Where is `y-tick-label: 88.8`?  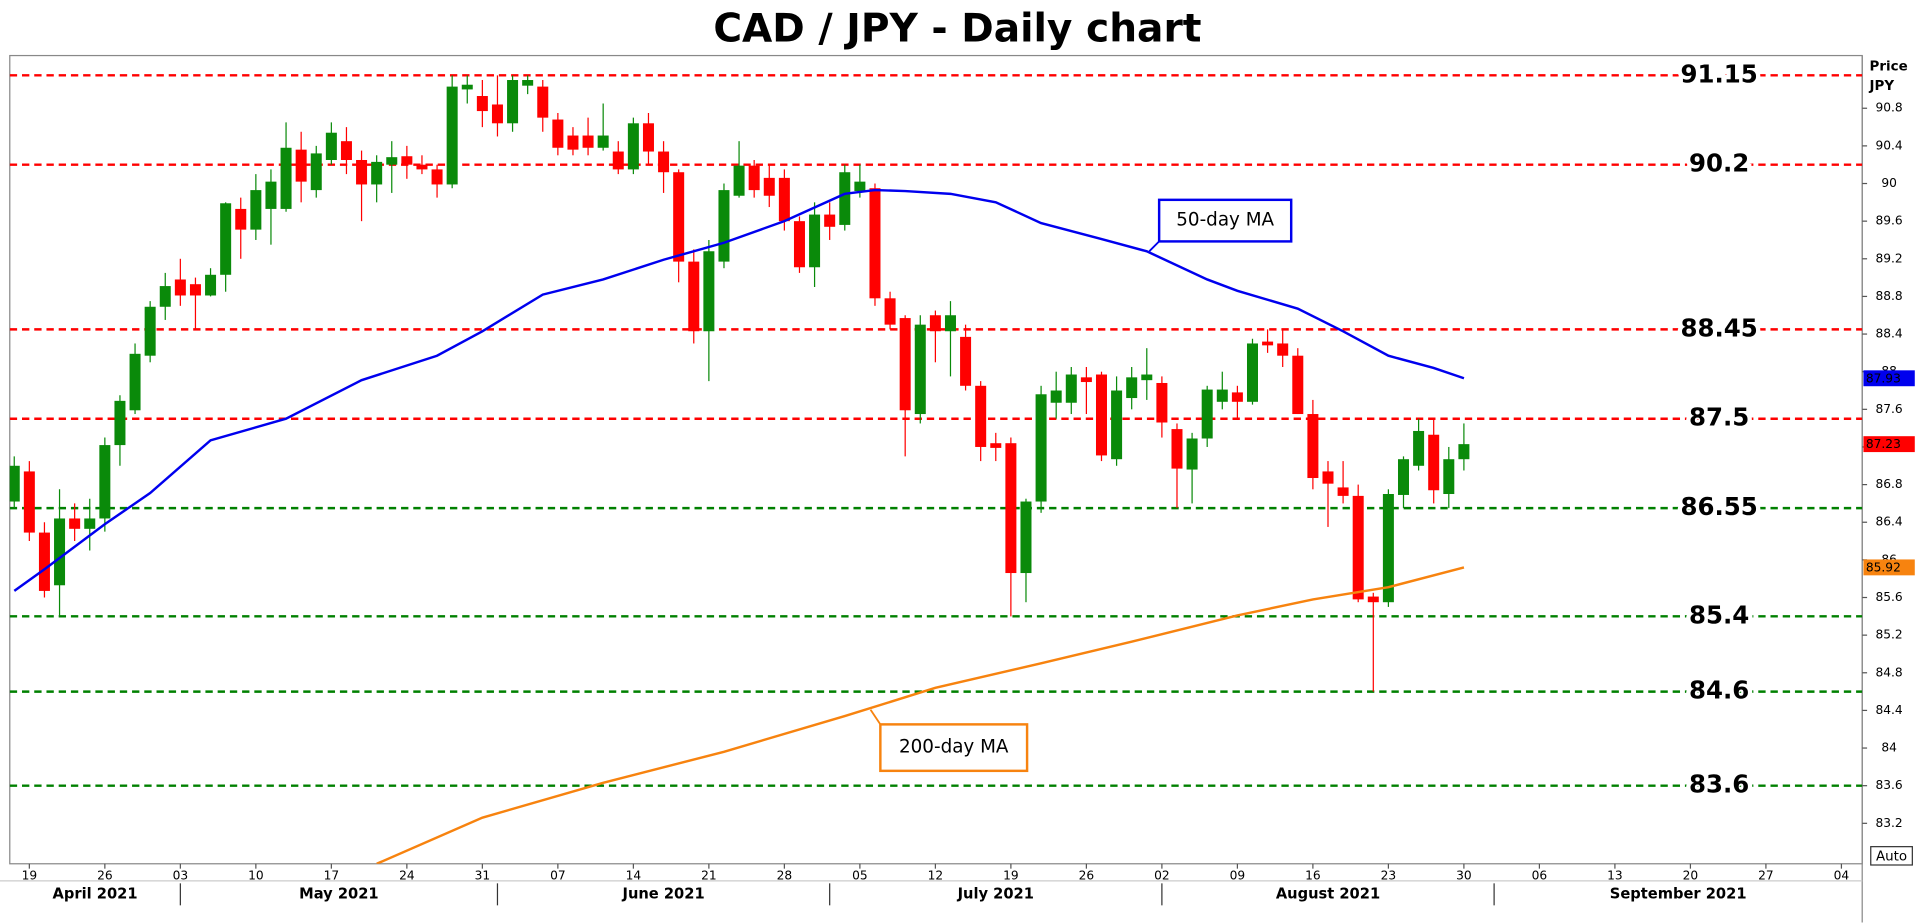
y-tick-label: 88.8 is located at coordinates (1888, 296).